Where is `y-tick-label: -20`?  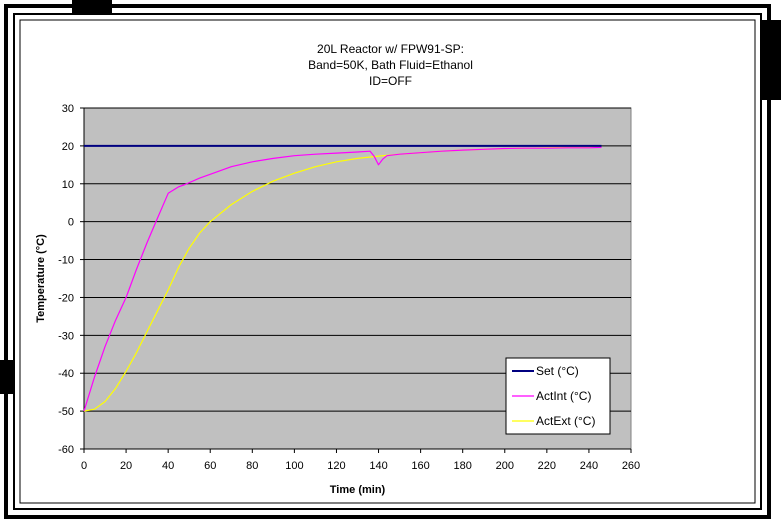 y-tick-label: -20 is located at coordinates (66, 298).